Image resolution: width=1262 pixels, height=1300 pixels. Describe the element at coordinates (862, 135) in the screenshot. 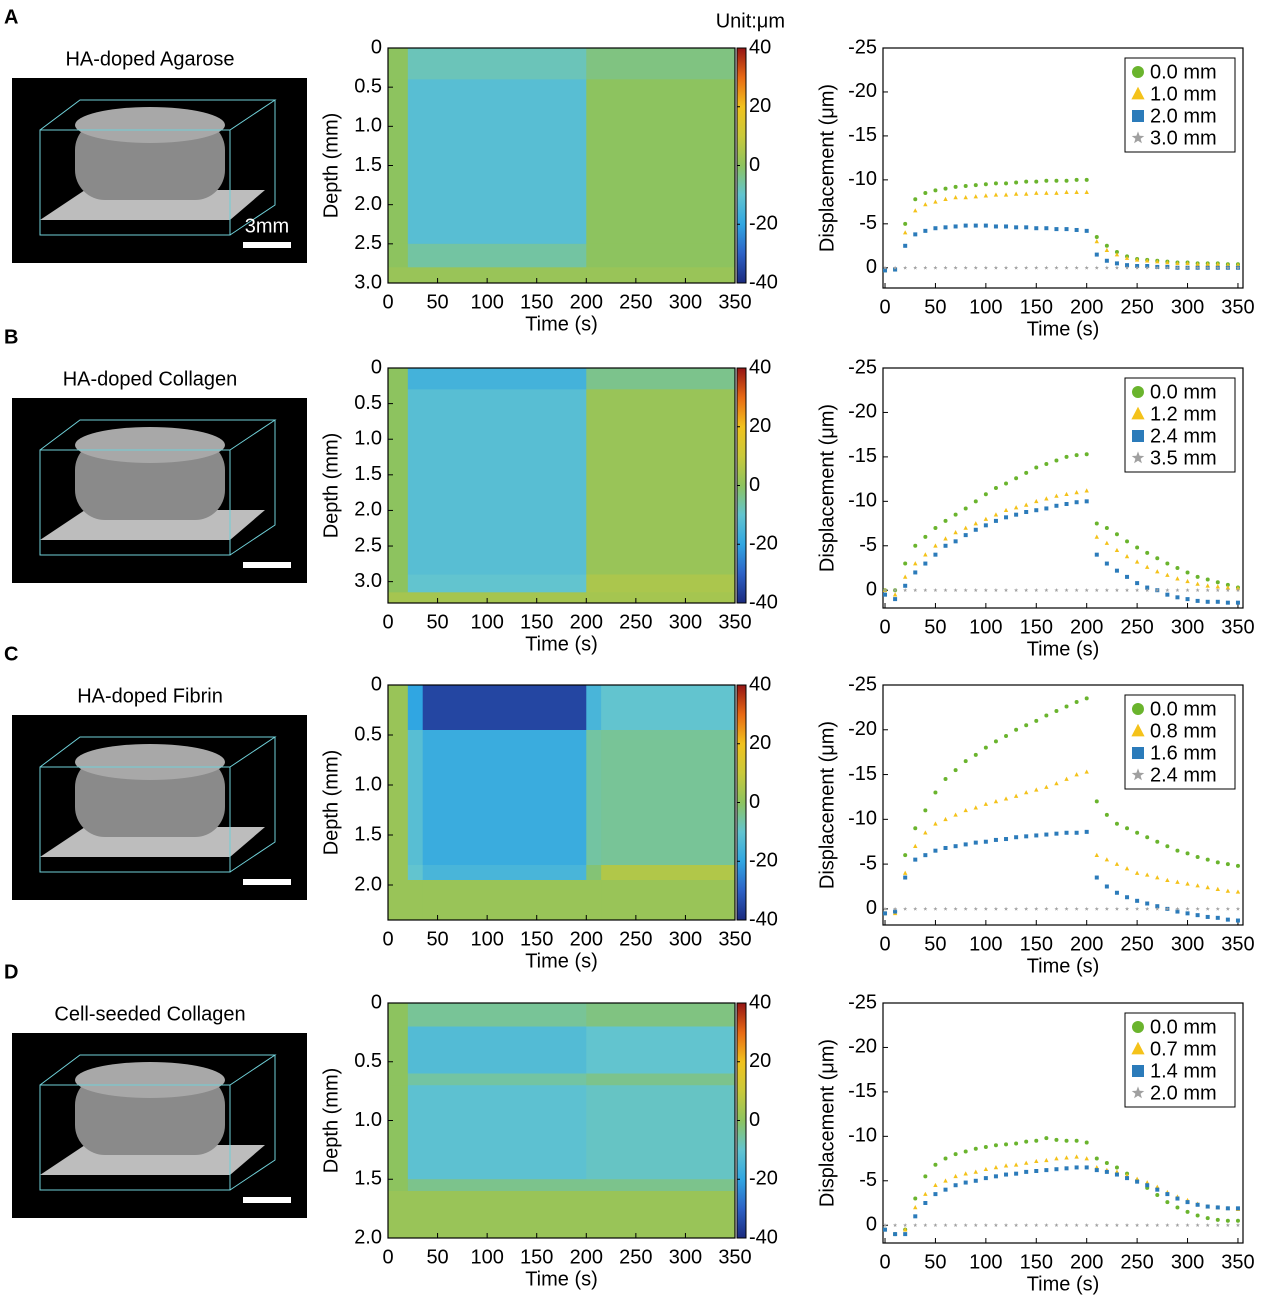

I see `y-tick-label: -15` at that location.